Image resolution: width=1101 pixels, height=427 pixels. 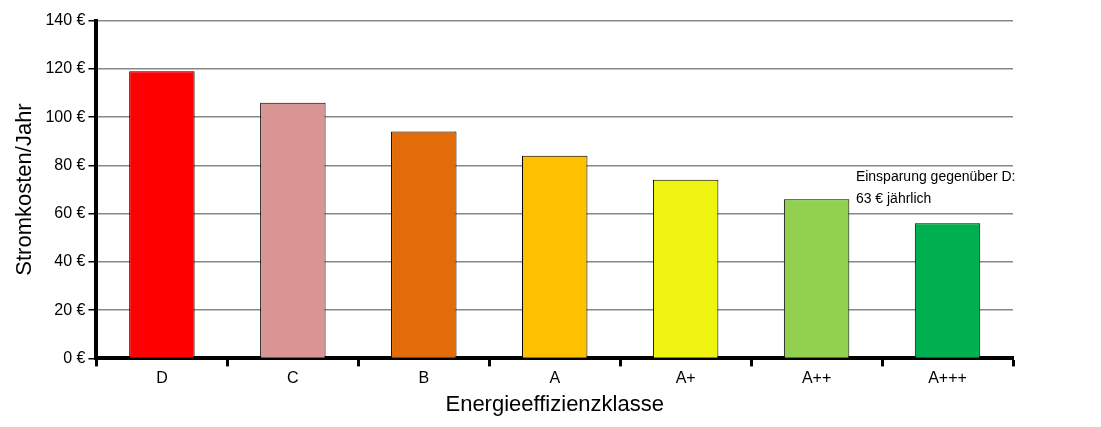 I want to click on y-tick-label: 140 €, so click(x=65, y=20).